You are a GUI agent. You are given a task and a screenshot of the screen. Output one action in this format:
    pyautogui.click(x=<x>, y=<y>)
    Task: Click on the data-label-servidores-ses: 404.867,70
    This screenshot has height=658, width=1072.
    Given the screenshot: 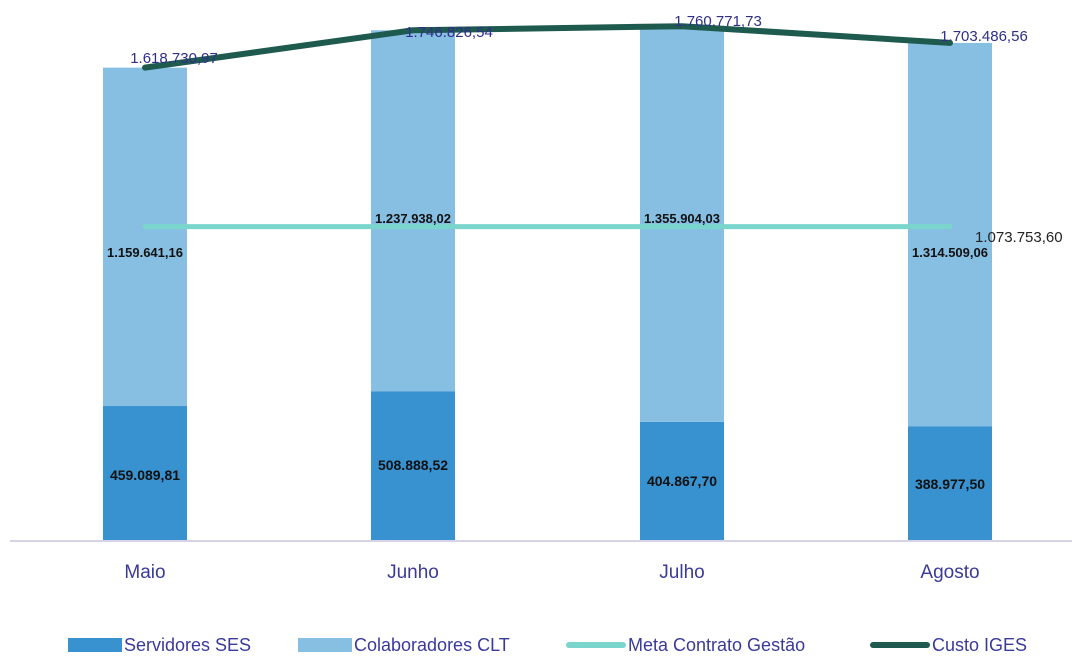 What is the action you would take?
    pyautogui.click(x=682, y=481)
    